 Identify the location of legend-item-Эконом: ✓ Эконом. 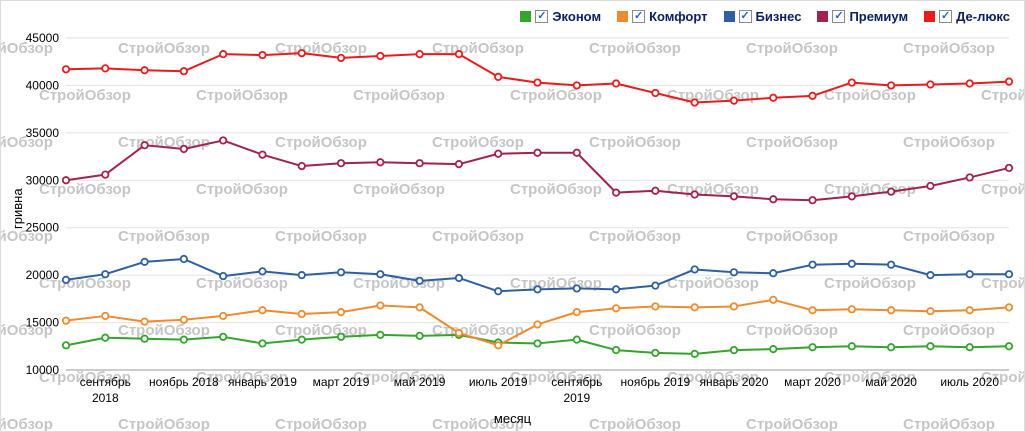
(560, 16).